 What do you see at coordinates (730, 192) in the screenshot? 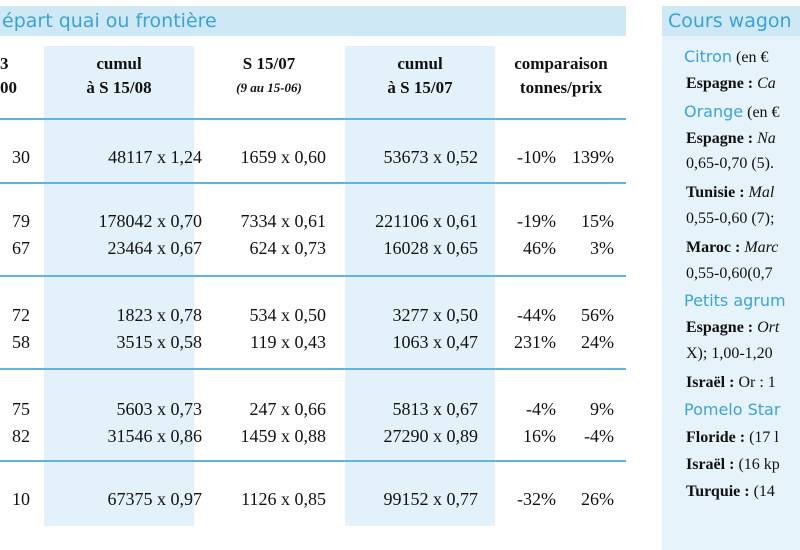
I see `price-line: Tunisie : Mal` at bounding box center [730, 192].